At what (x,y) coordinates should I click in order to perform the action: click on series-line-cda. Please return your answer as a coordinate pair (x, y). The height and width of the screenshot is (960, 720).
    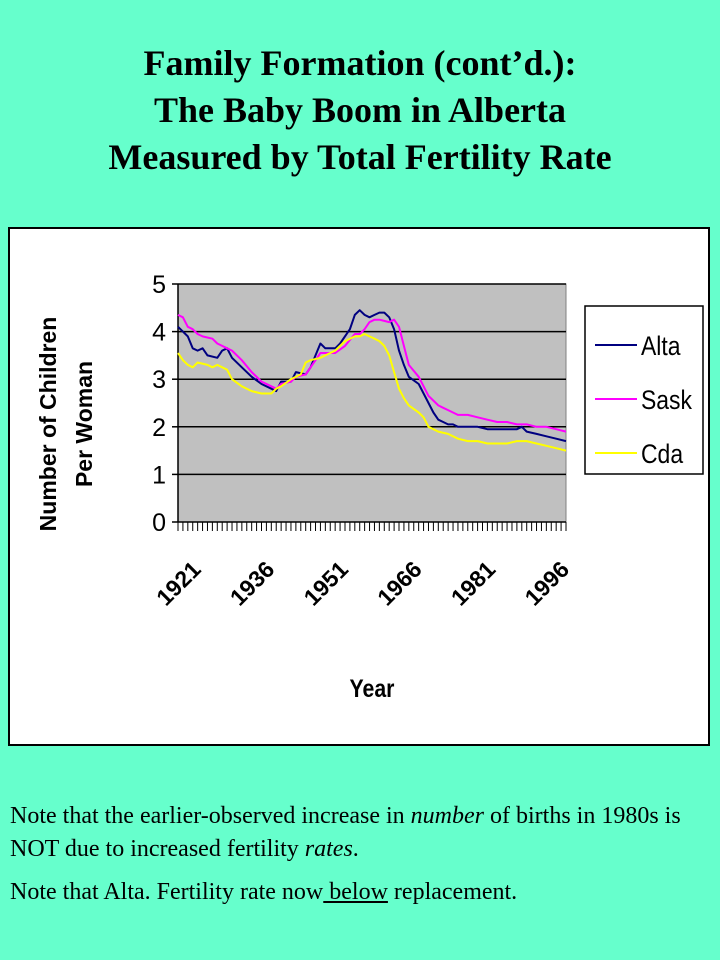
    Looking at the image, I should click on (372, 392).